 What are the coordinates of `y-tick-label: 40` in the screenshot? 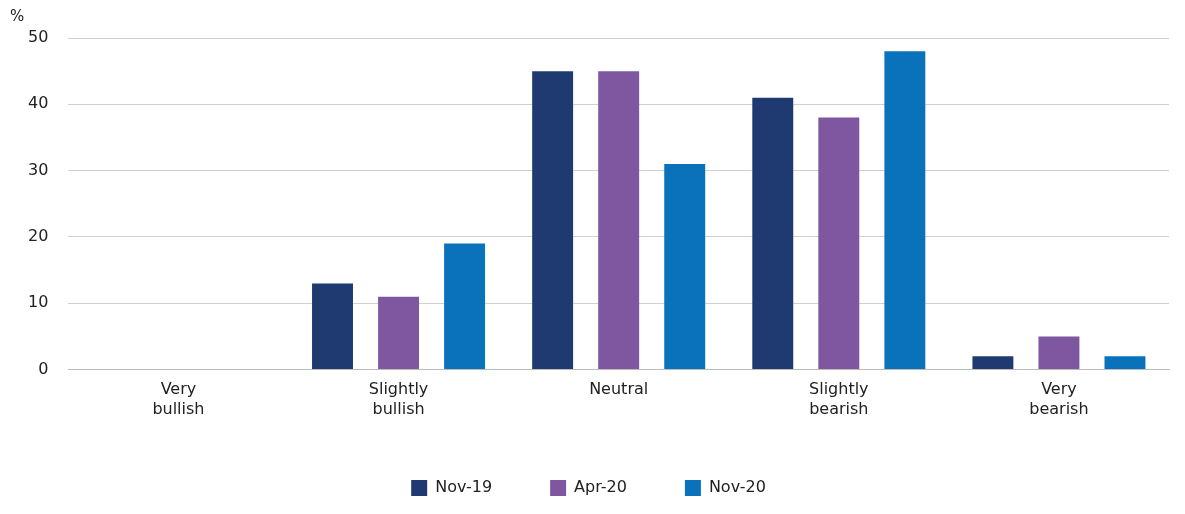 It's located at (38, 103).